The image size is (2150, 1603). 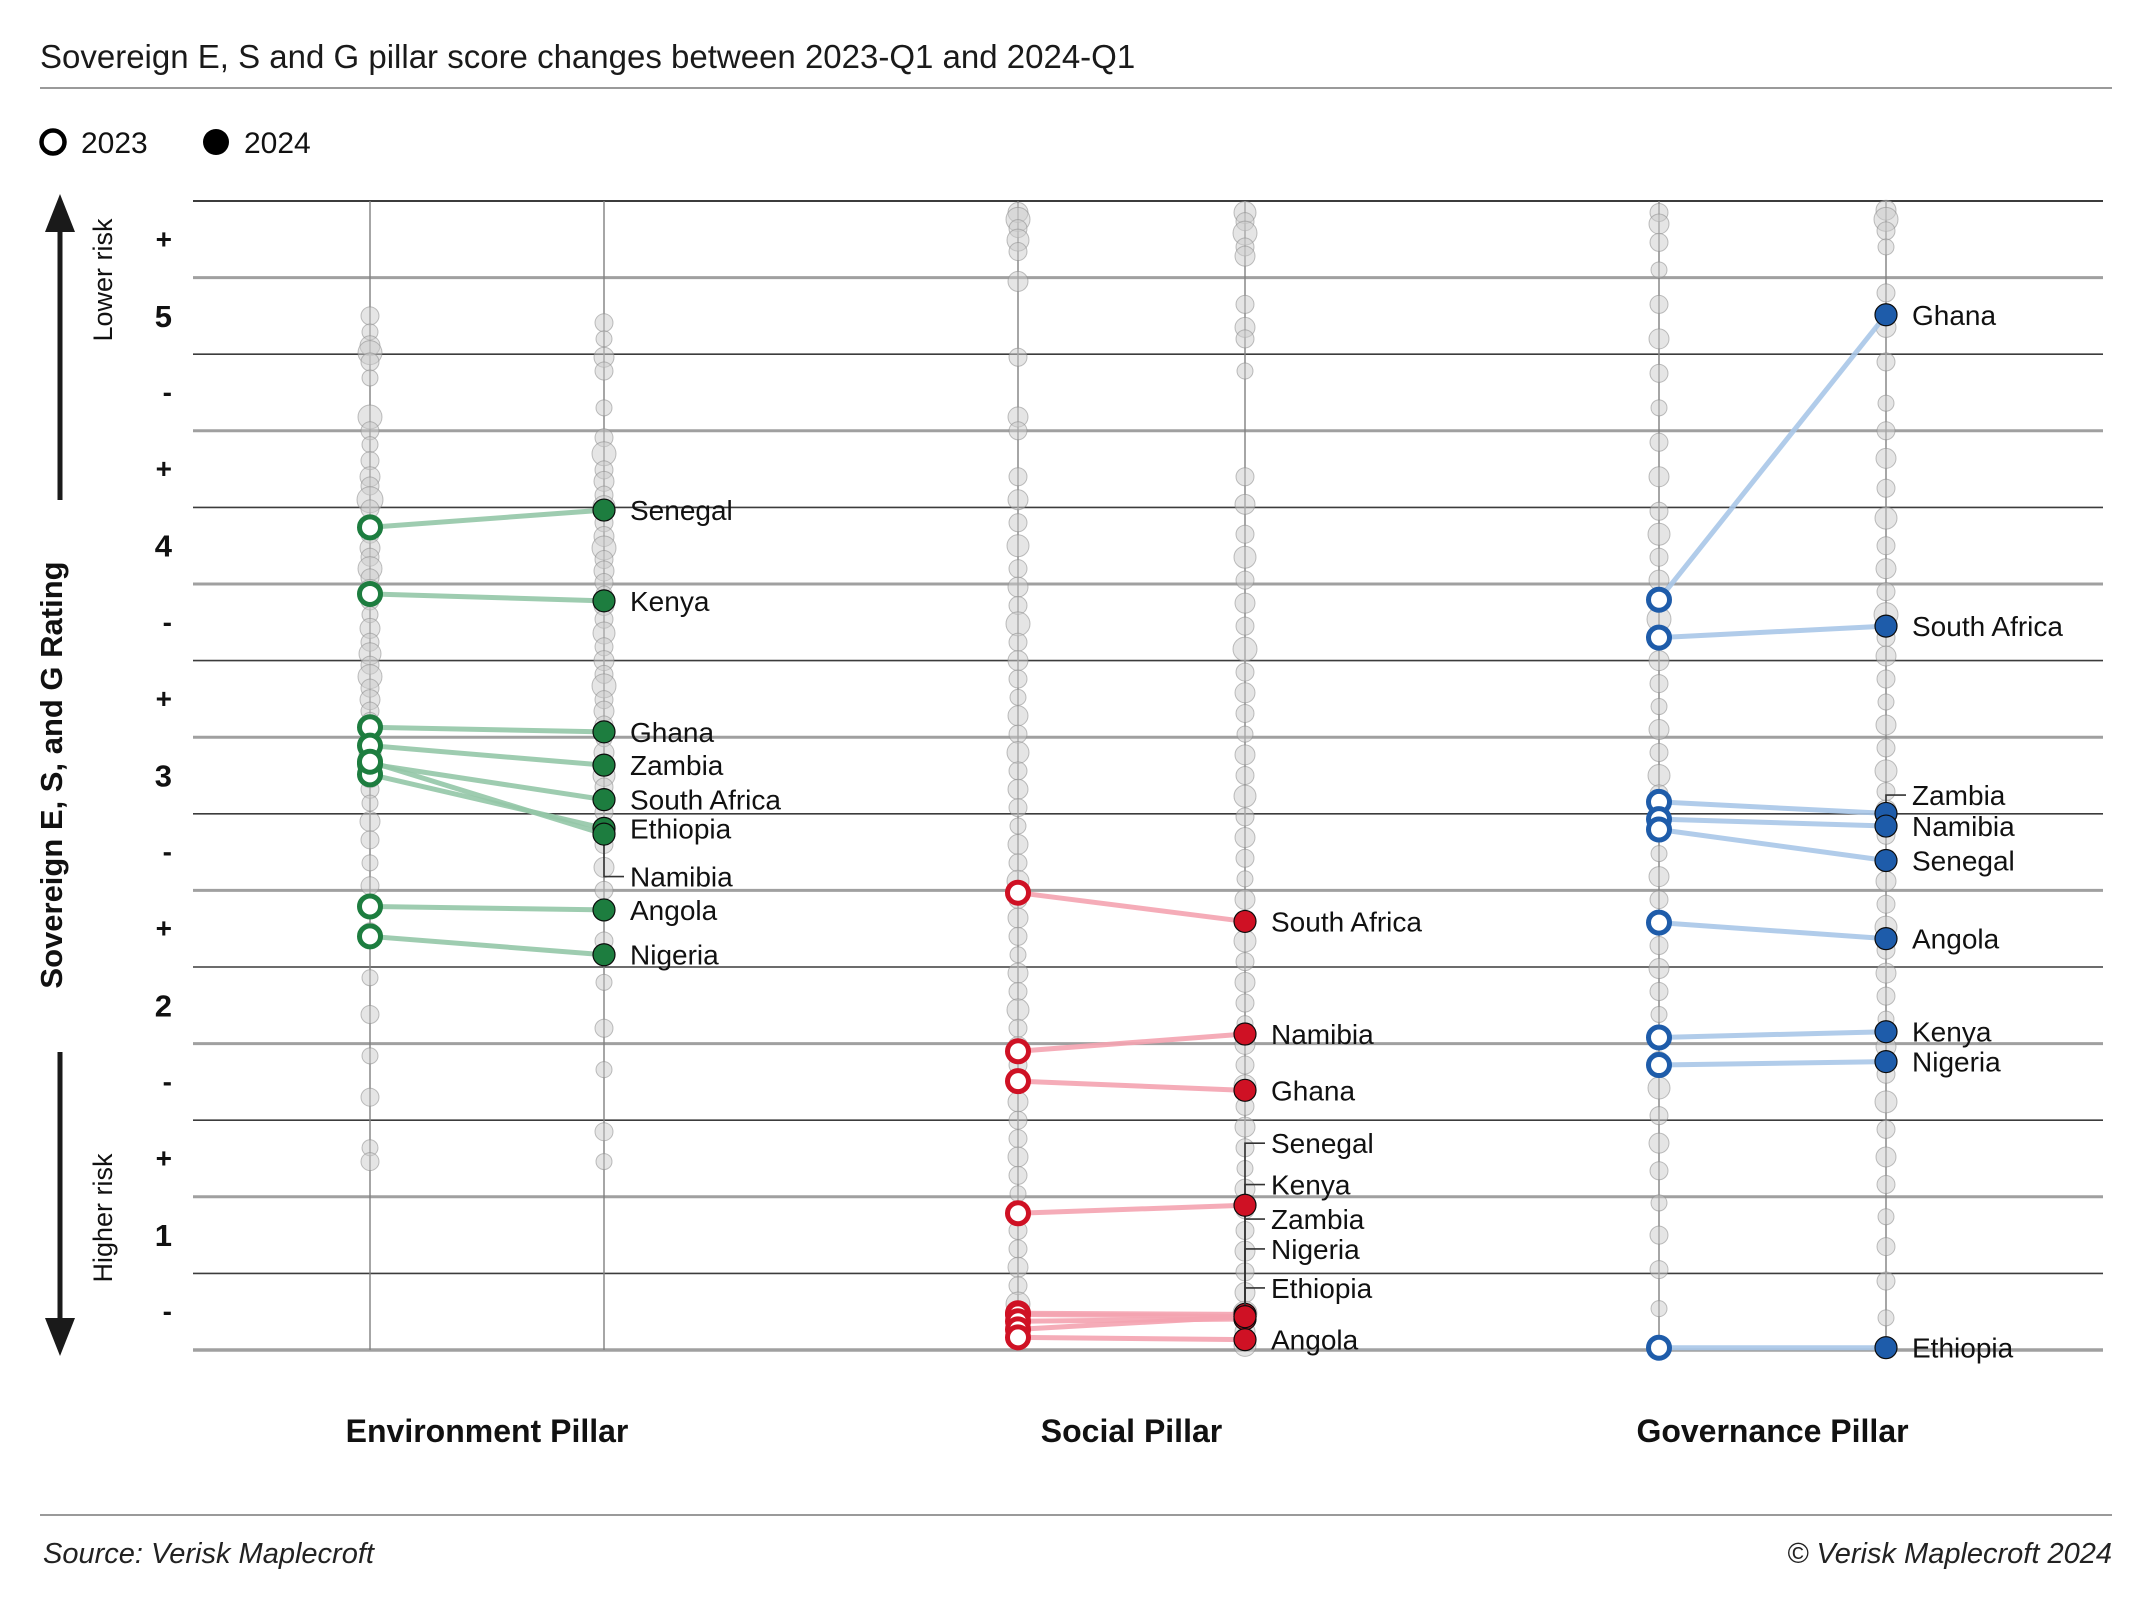 I want to click on dot-2024-namibia, so click(x=1886, y=826).